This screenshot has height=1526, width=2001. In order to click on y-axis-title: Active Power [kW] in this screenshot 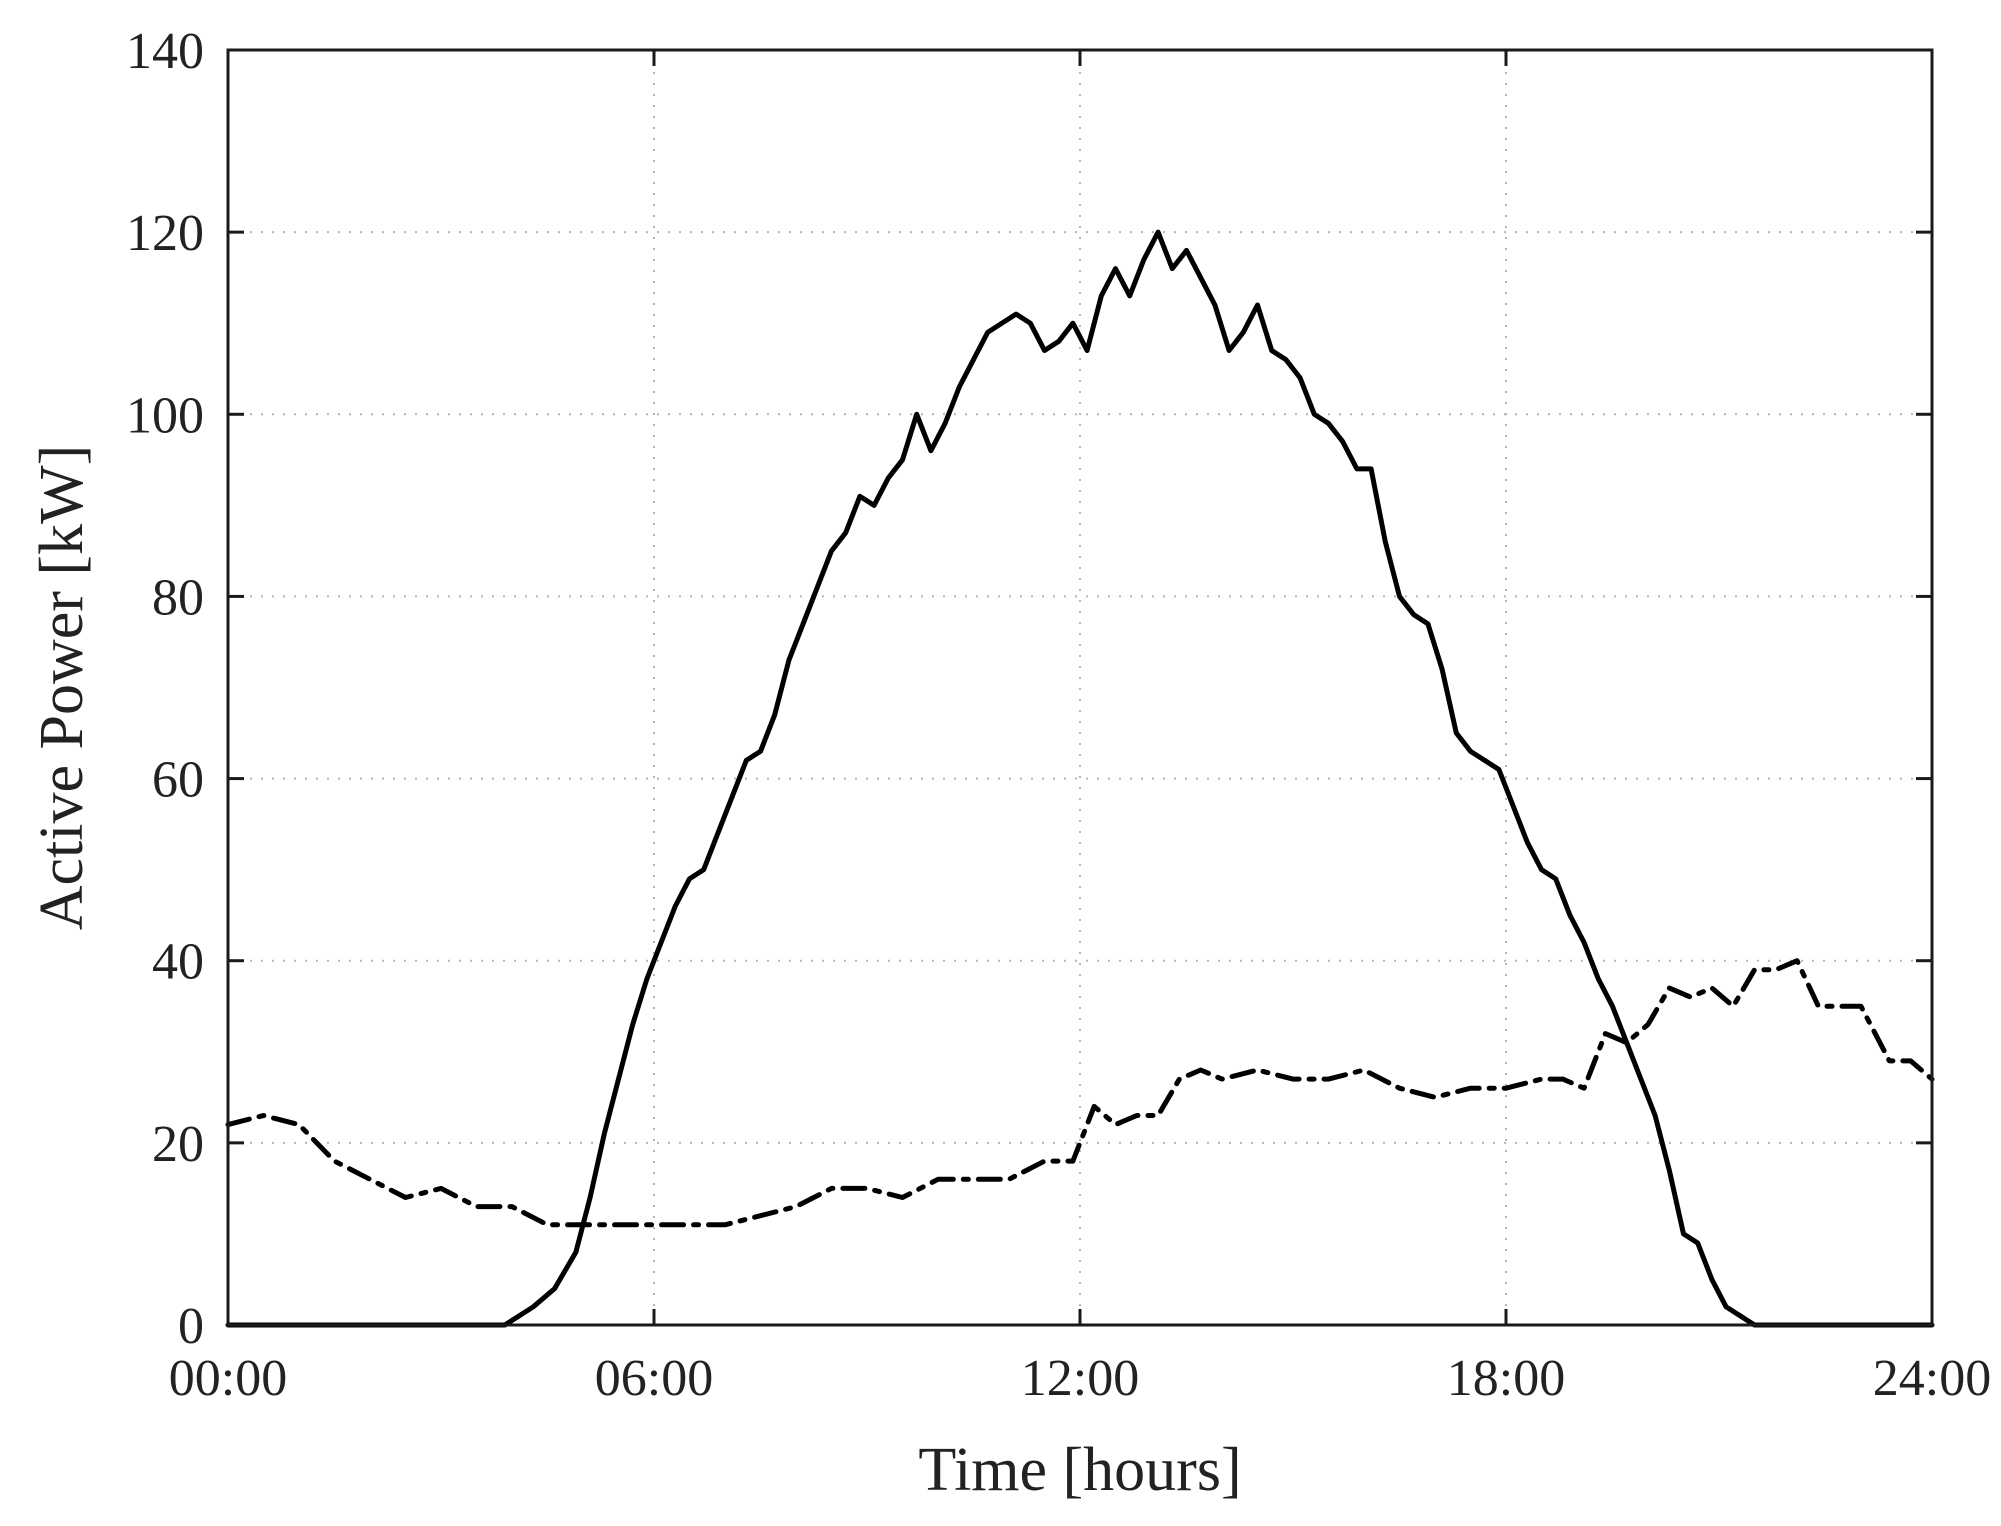, I will do `click(62, 688)`.